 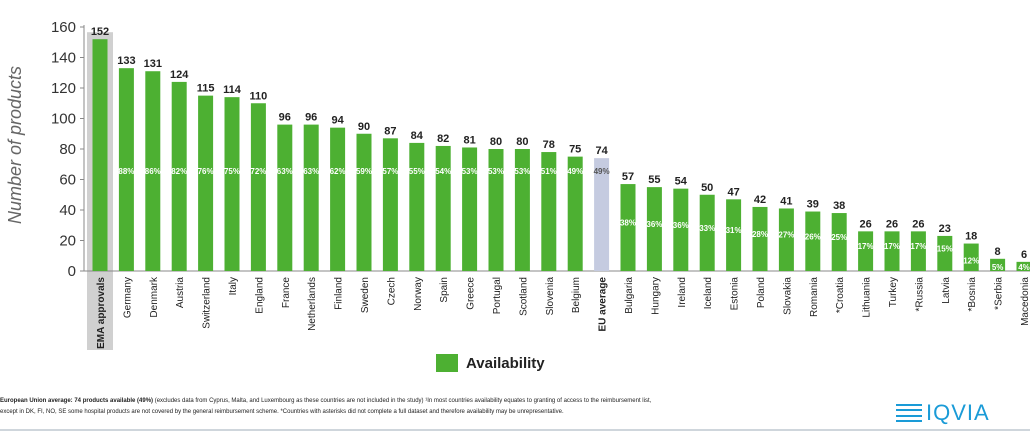 I want to click on bar-percent-label: 62%, so click(x=338, y=171).